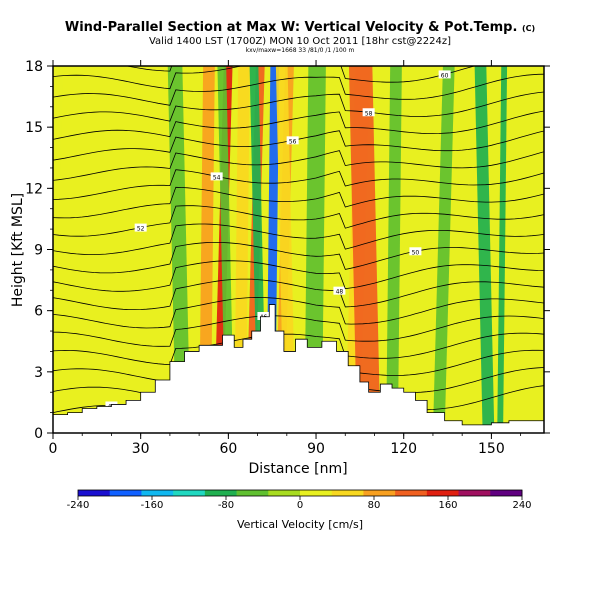 This screenshot has height=600, width=600. Describe the element at coordinates (152, 505) in the screenshot. I see `colorbar-tick-label: -160` at that location.